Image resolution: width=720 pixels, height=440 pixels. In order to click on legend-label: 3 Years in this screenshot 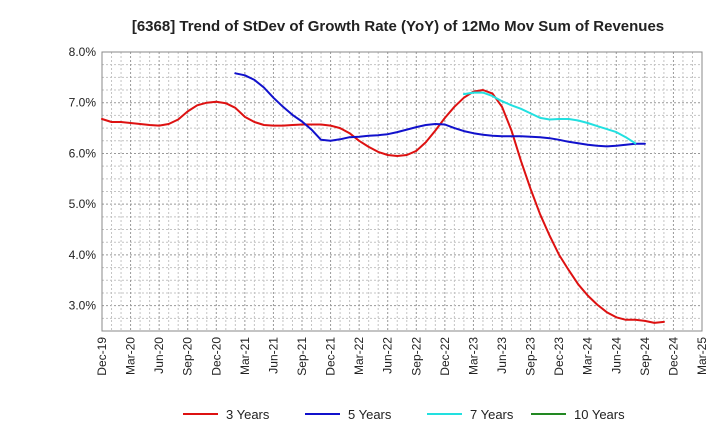, I will do `click(248, 414)`.